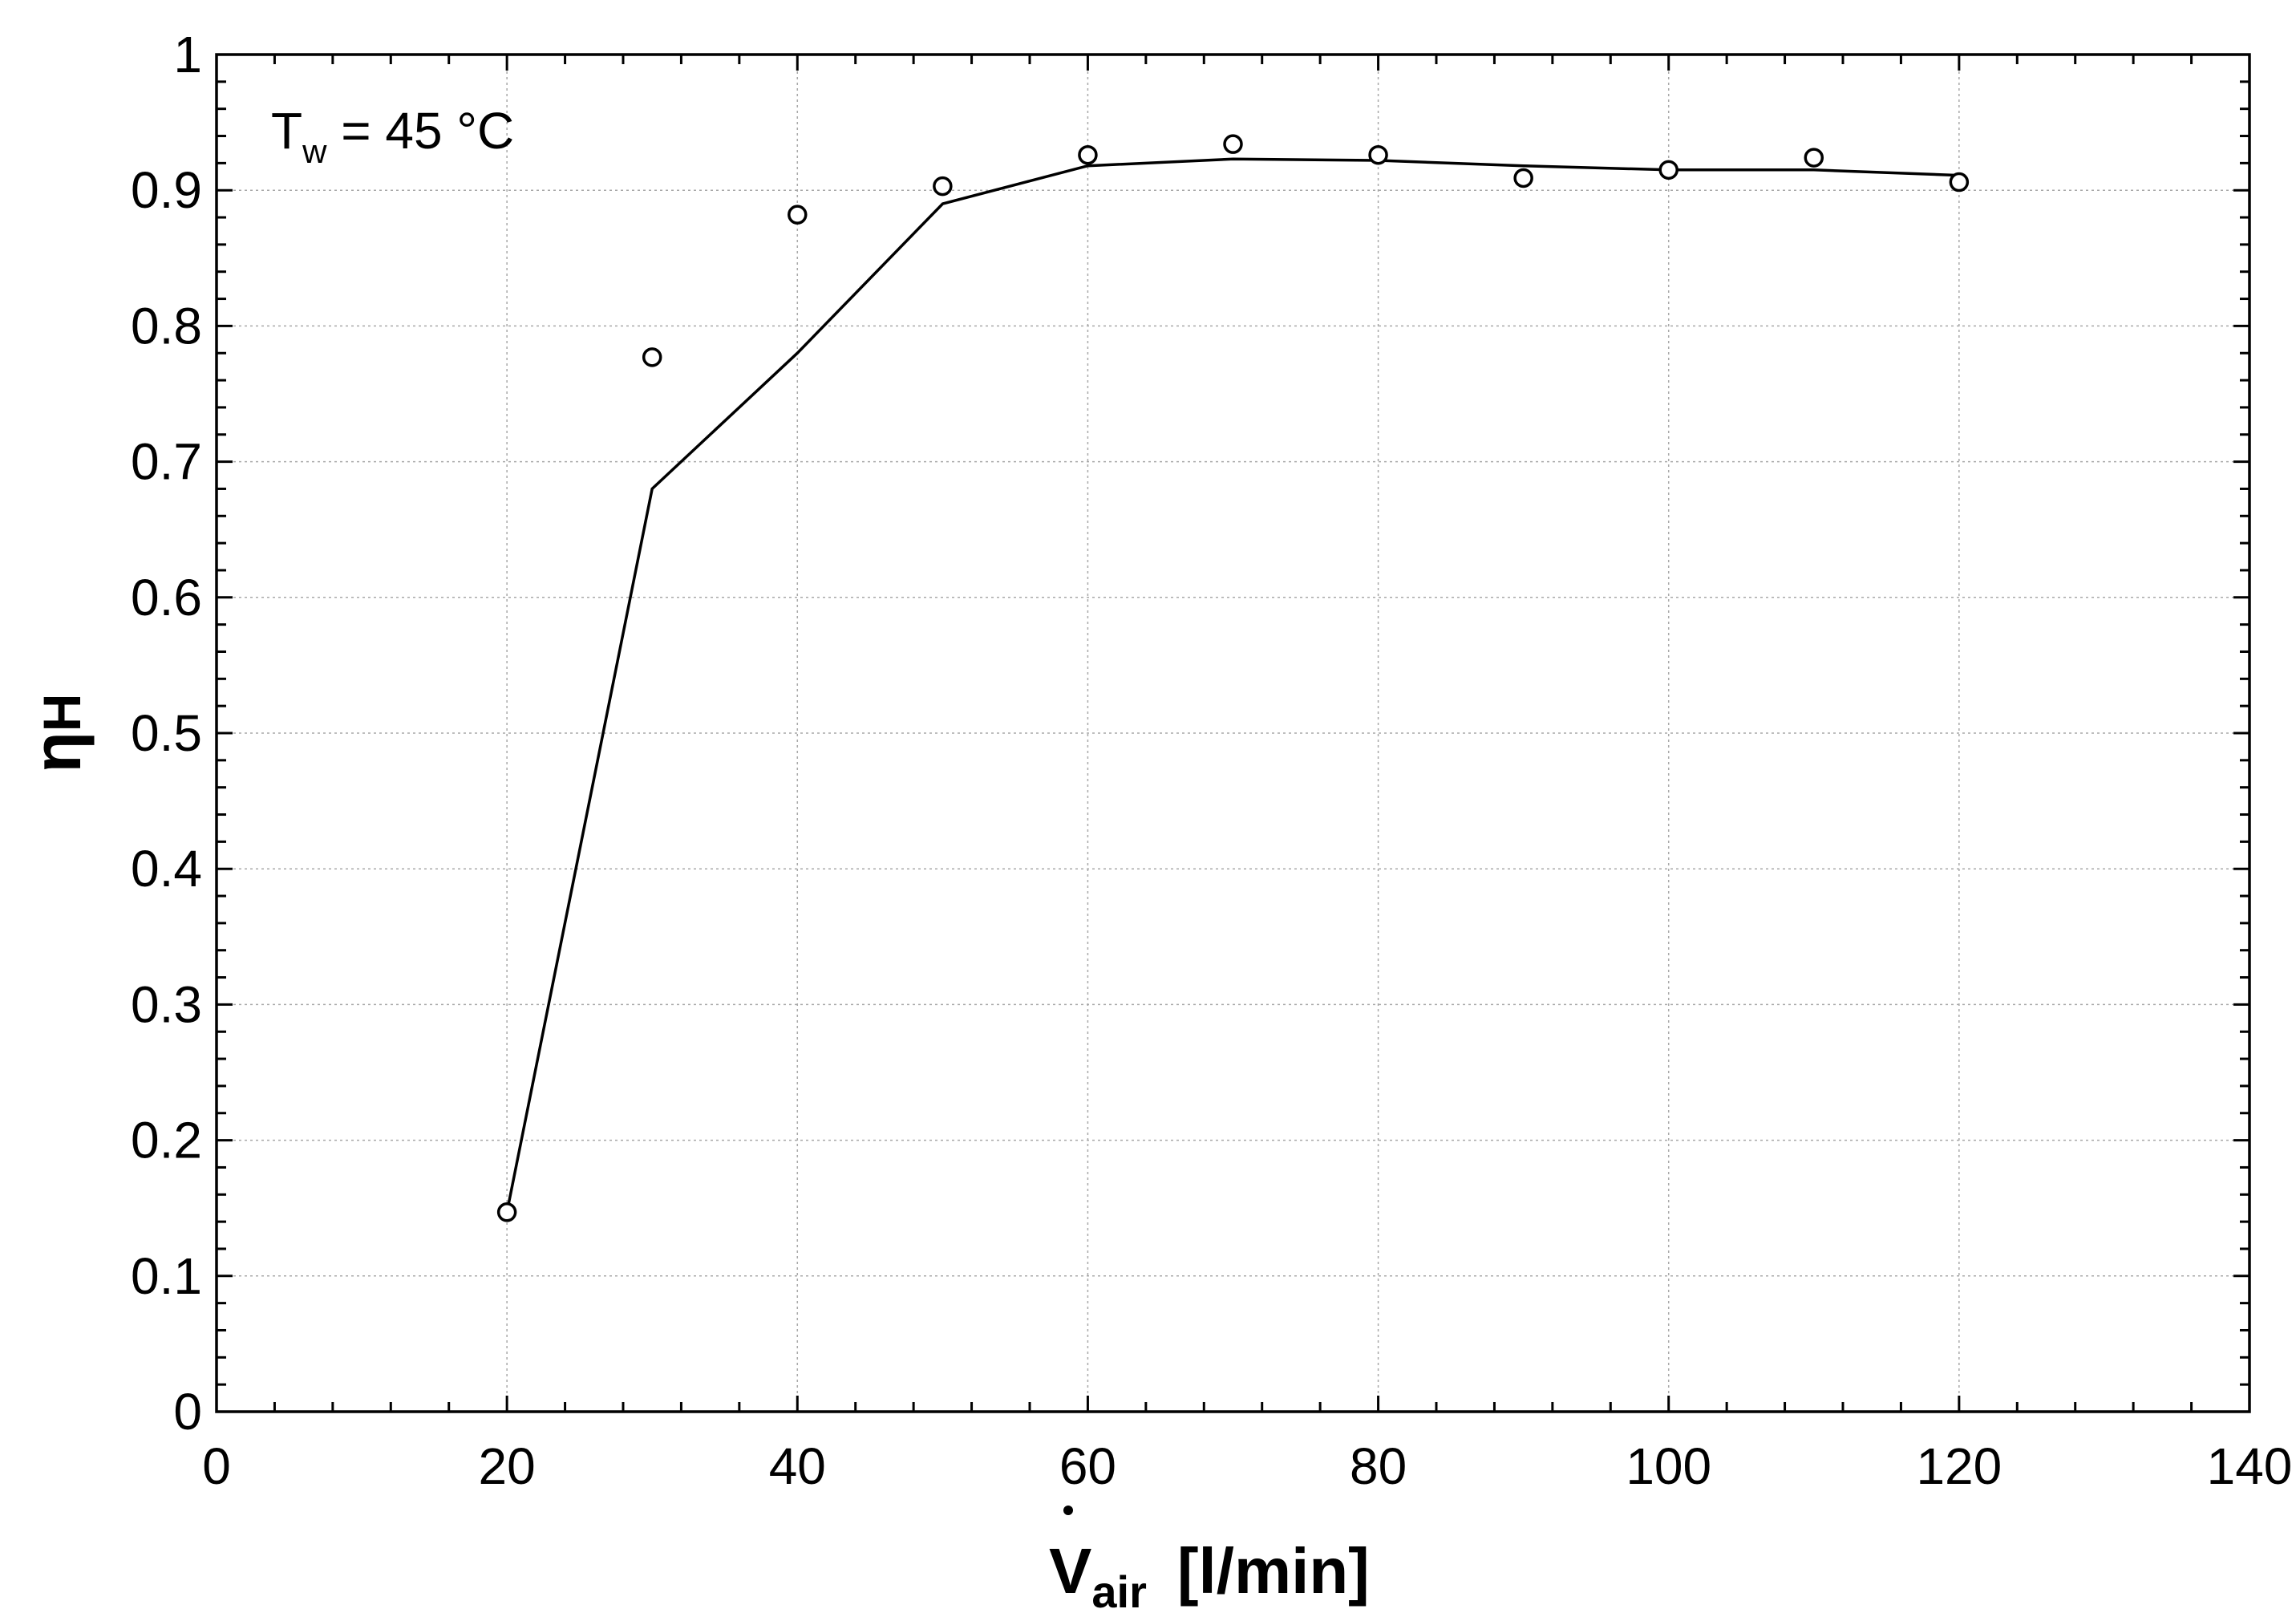 The image size is (2296, 1613). Describe the element at coordinates (166, 190) in the screenshot. I see `y-tick-label: 0.9` at that location.